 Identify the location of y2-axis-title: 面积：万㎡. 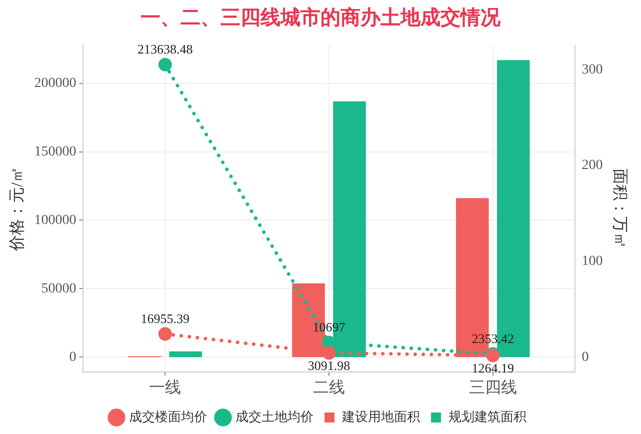
(619, 208).